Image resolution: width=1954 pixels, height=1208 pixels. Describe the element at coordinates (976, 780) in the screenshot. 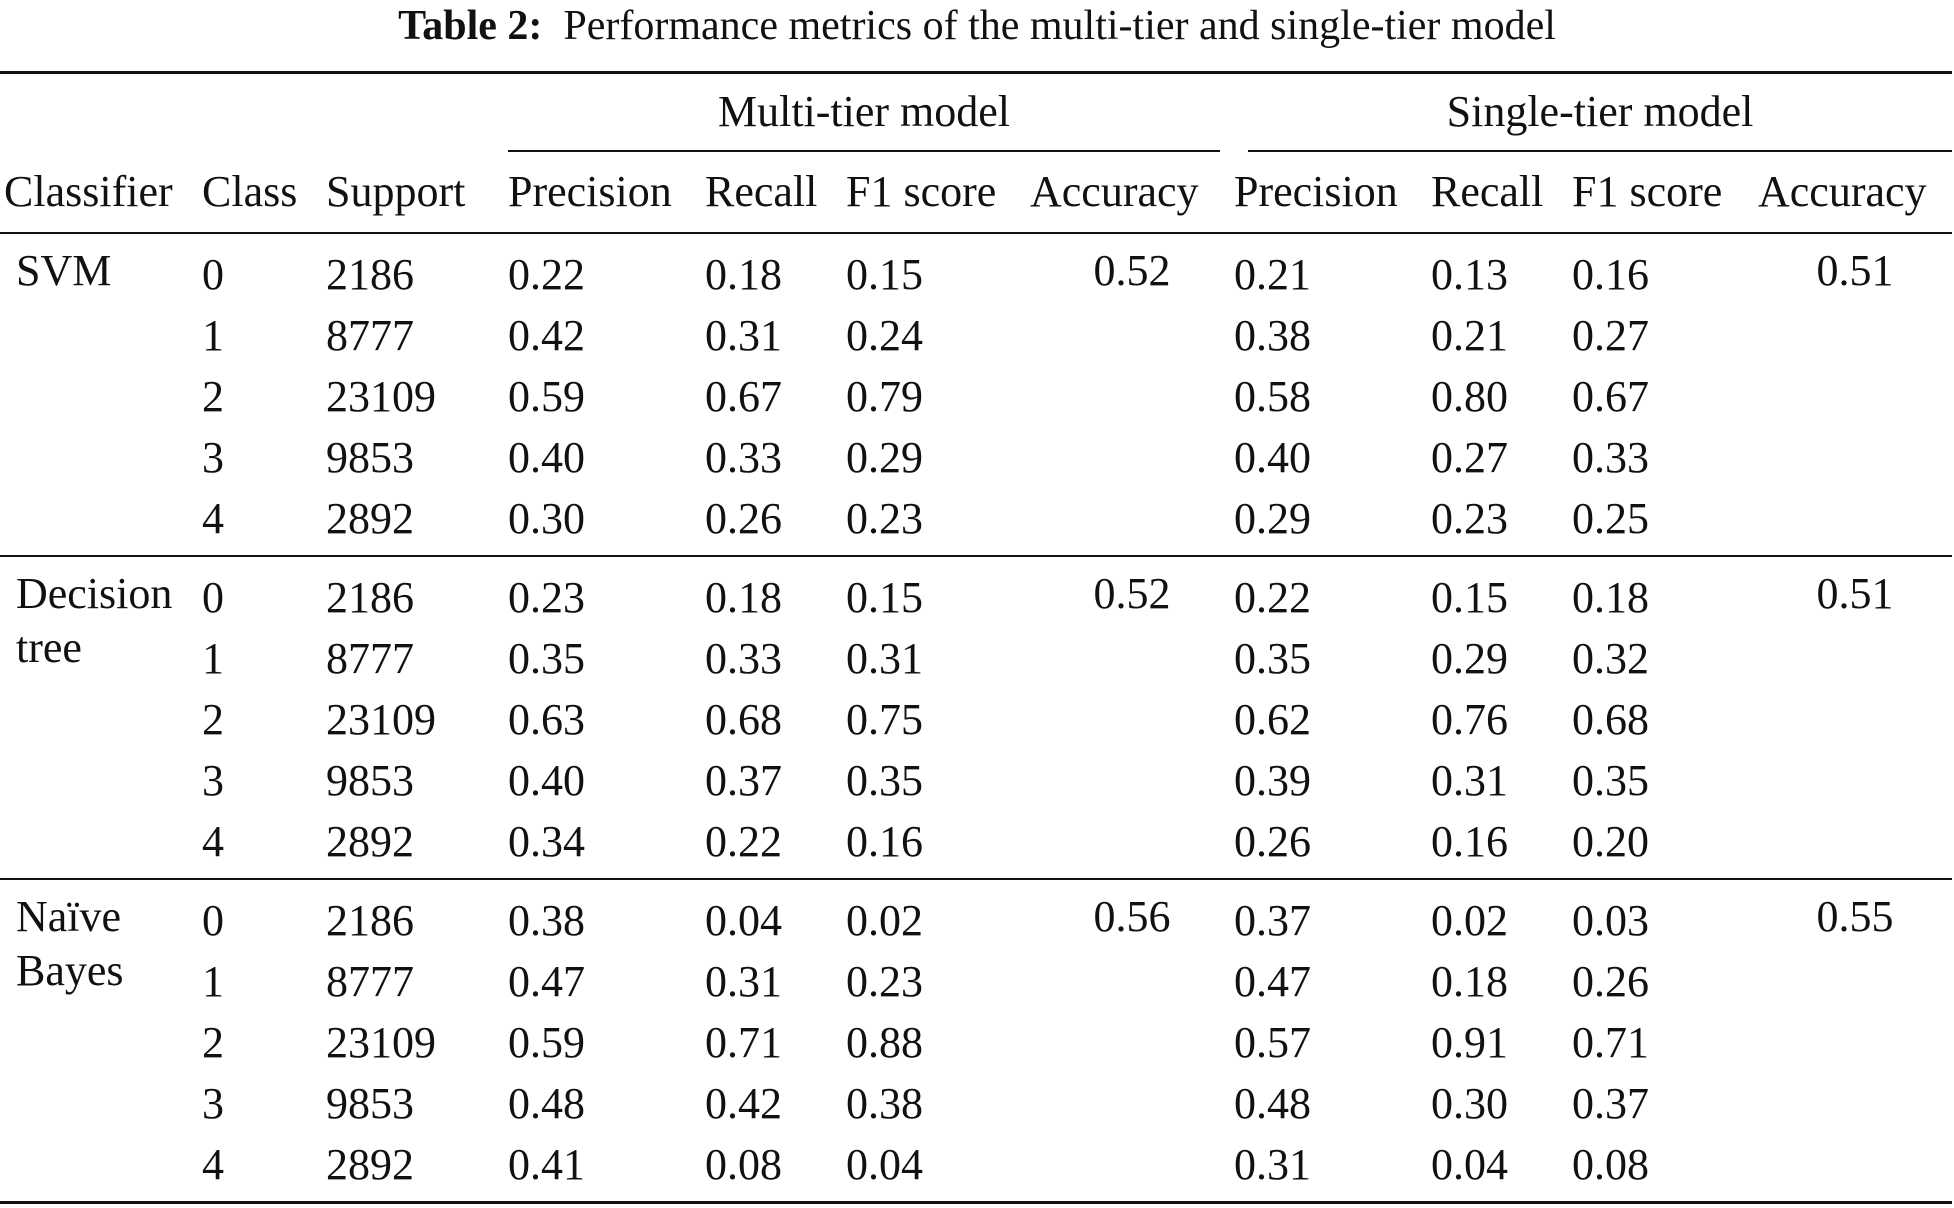

I see `table-row: 3 9853 0.40 0.37 0.35 0.39 0.31 0.35` at that location.